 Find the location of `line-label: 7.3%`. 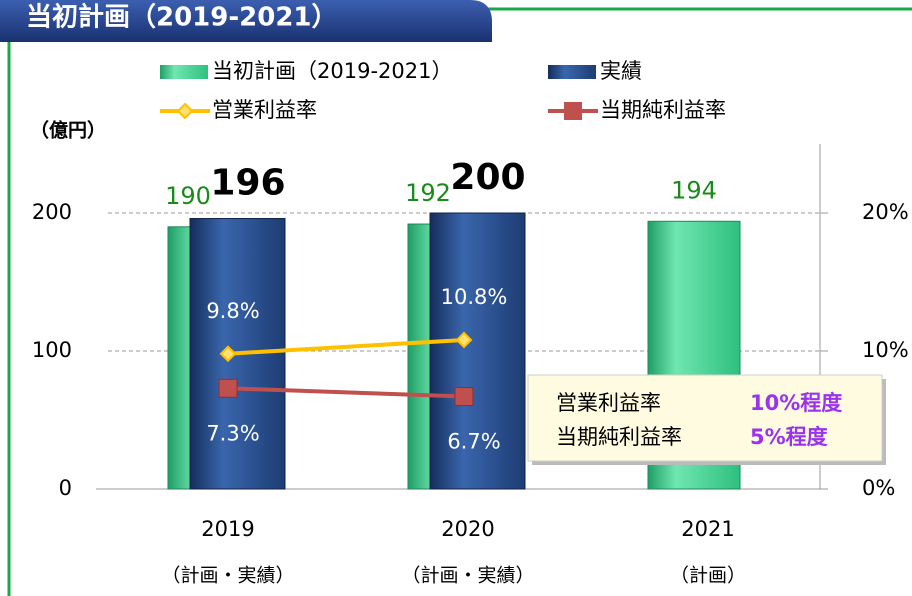

line-label: 7.3% is located at coordinates (232, 433).